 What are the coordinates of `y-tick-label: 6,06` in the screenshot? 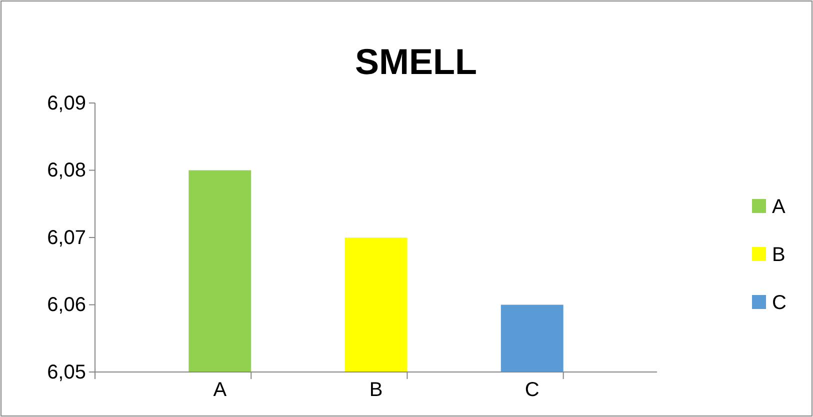 It's located at (66, 305).